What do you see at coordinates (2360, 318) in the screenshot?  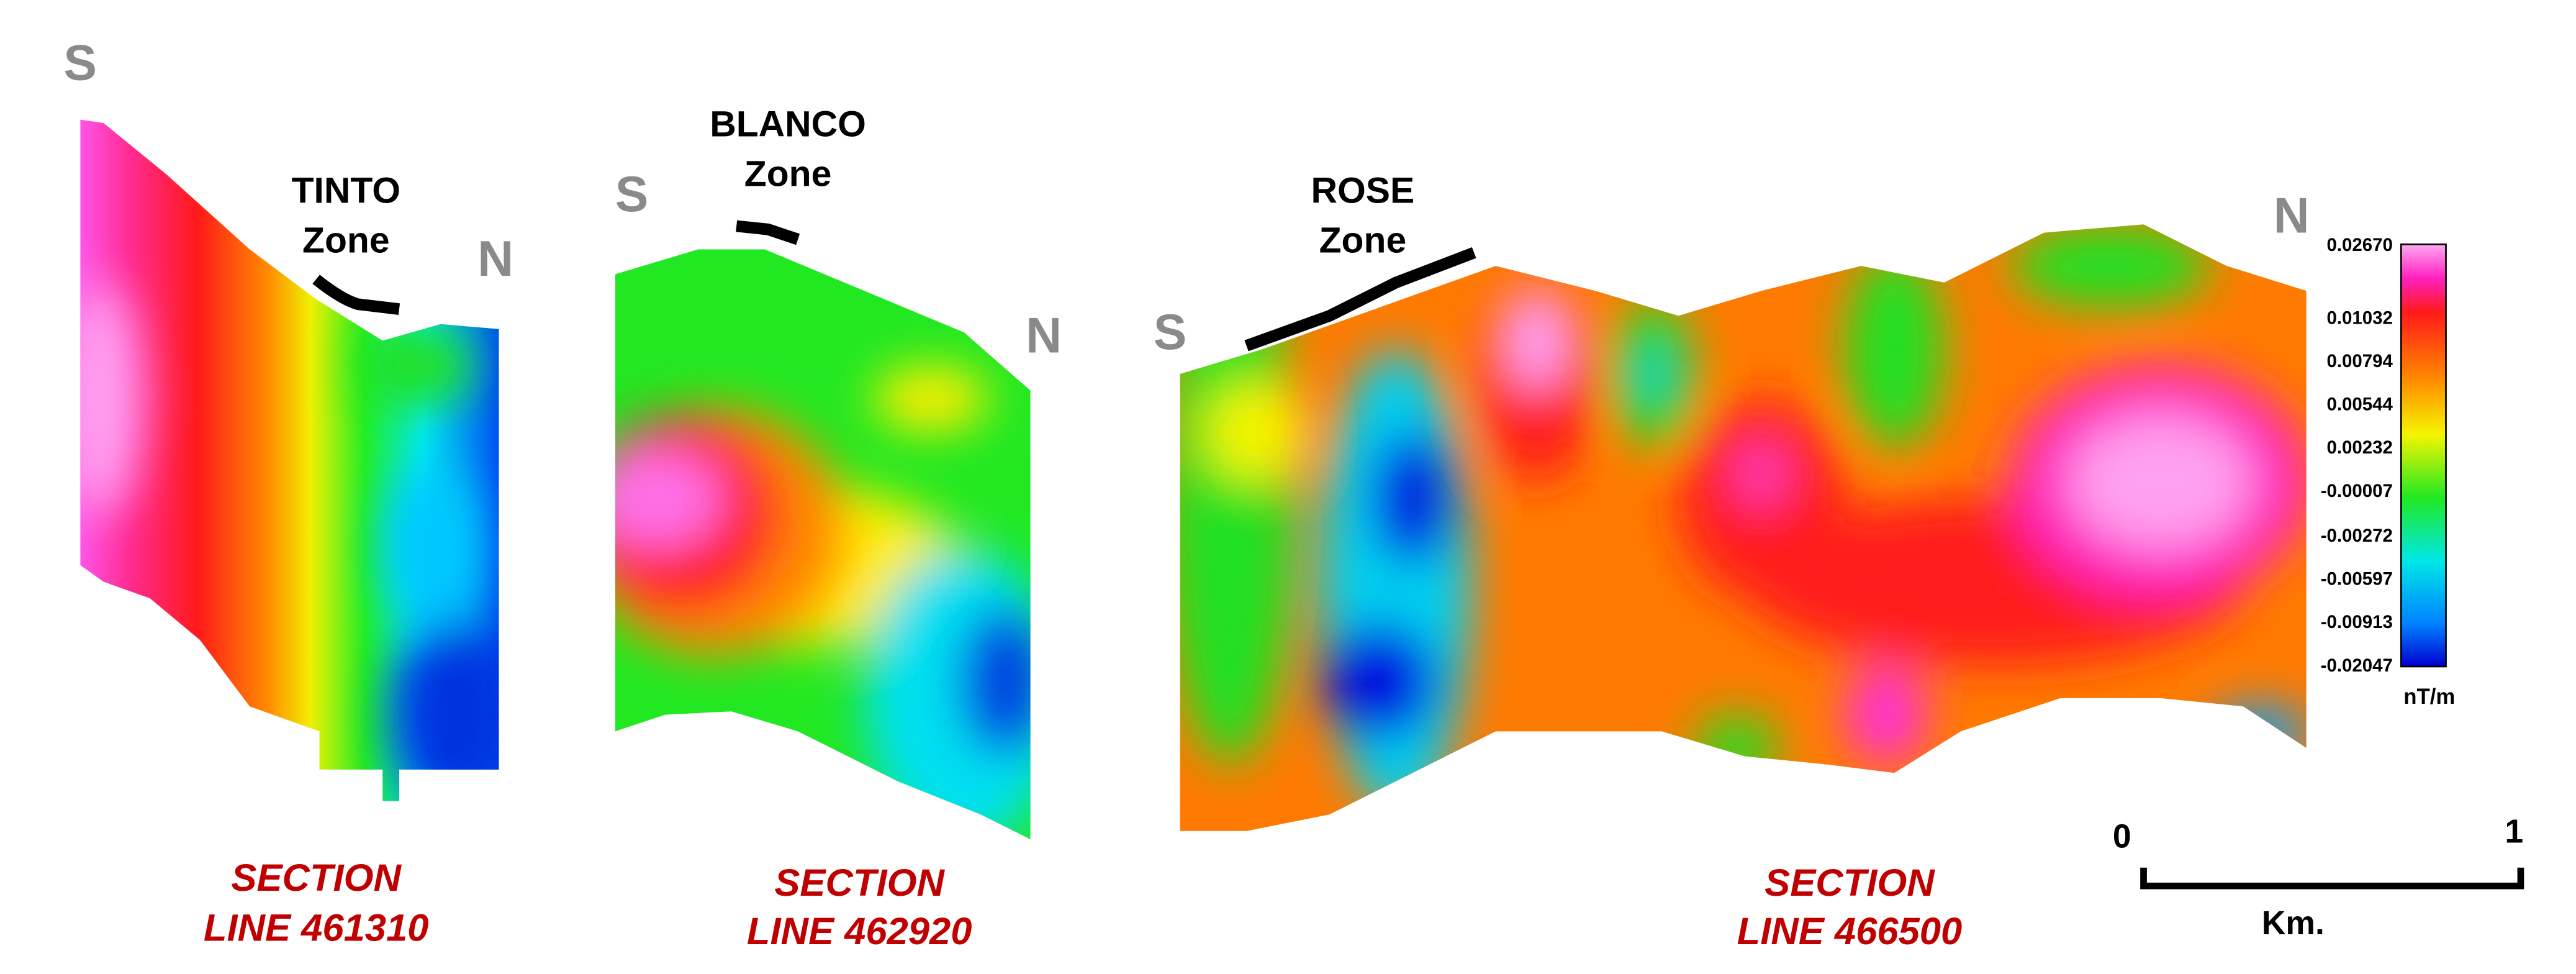 I see `colorbar-label: 0.01032` at bounding box center [2360, 318].